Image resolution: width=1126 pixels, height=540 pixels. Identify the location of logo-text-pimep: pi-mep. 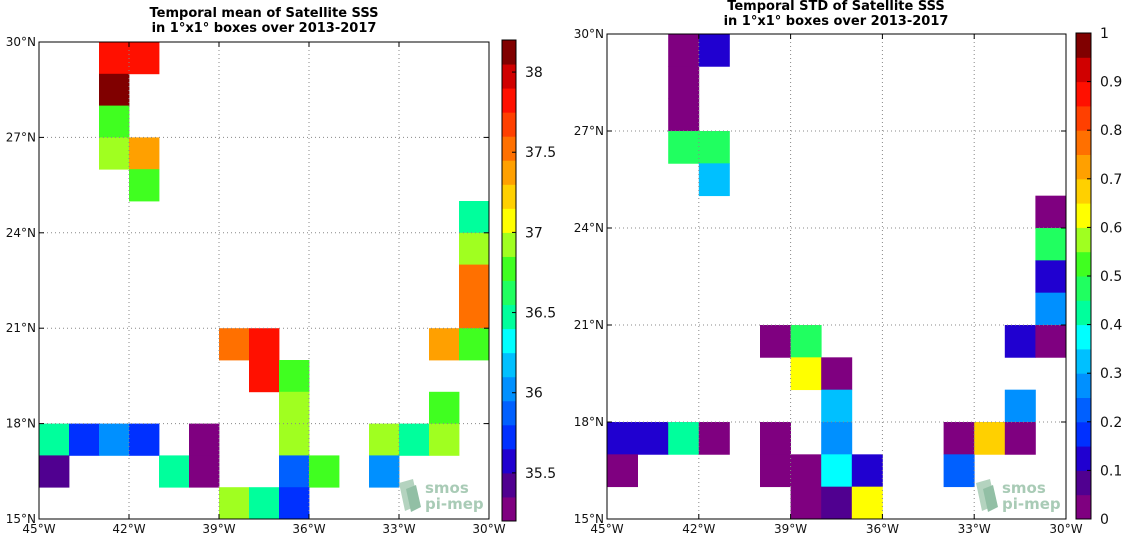
(454, 504).